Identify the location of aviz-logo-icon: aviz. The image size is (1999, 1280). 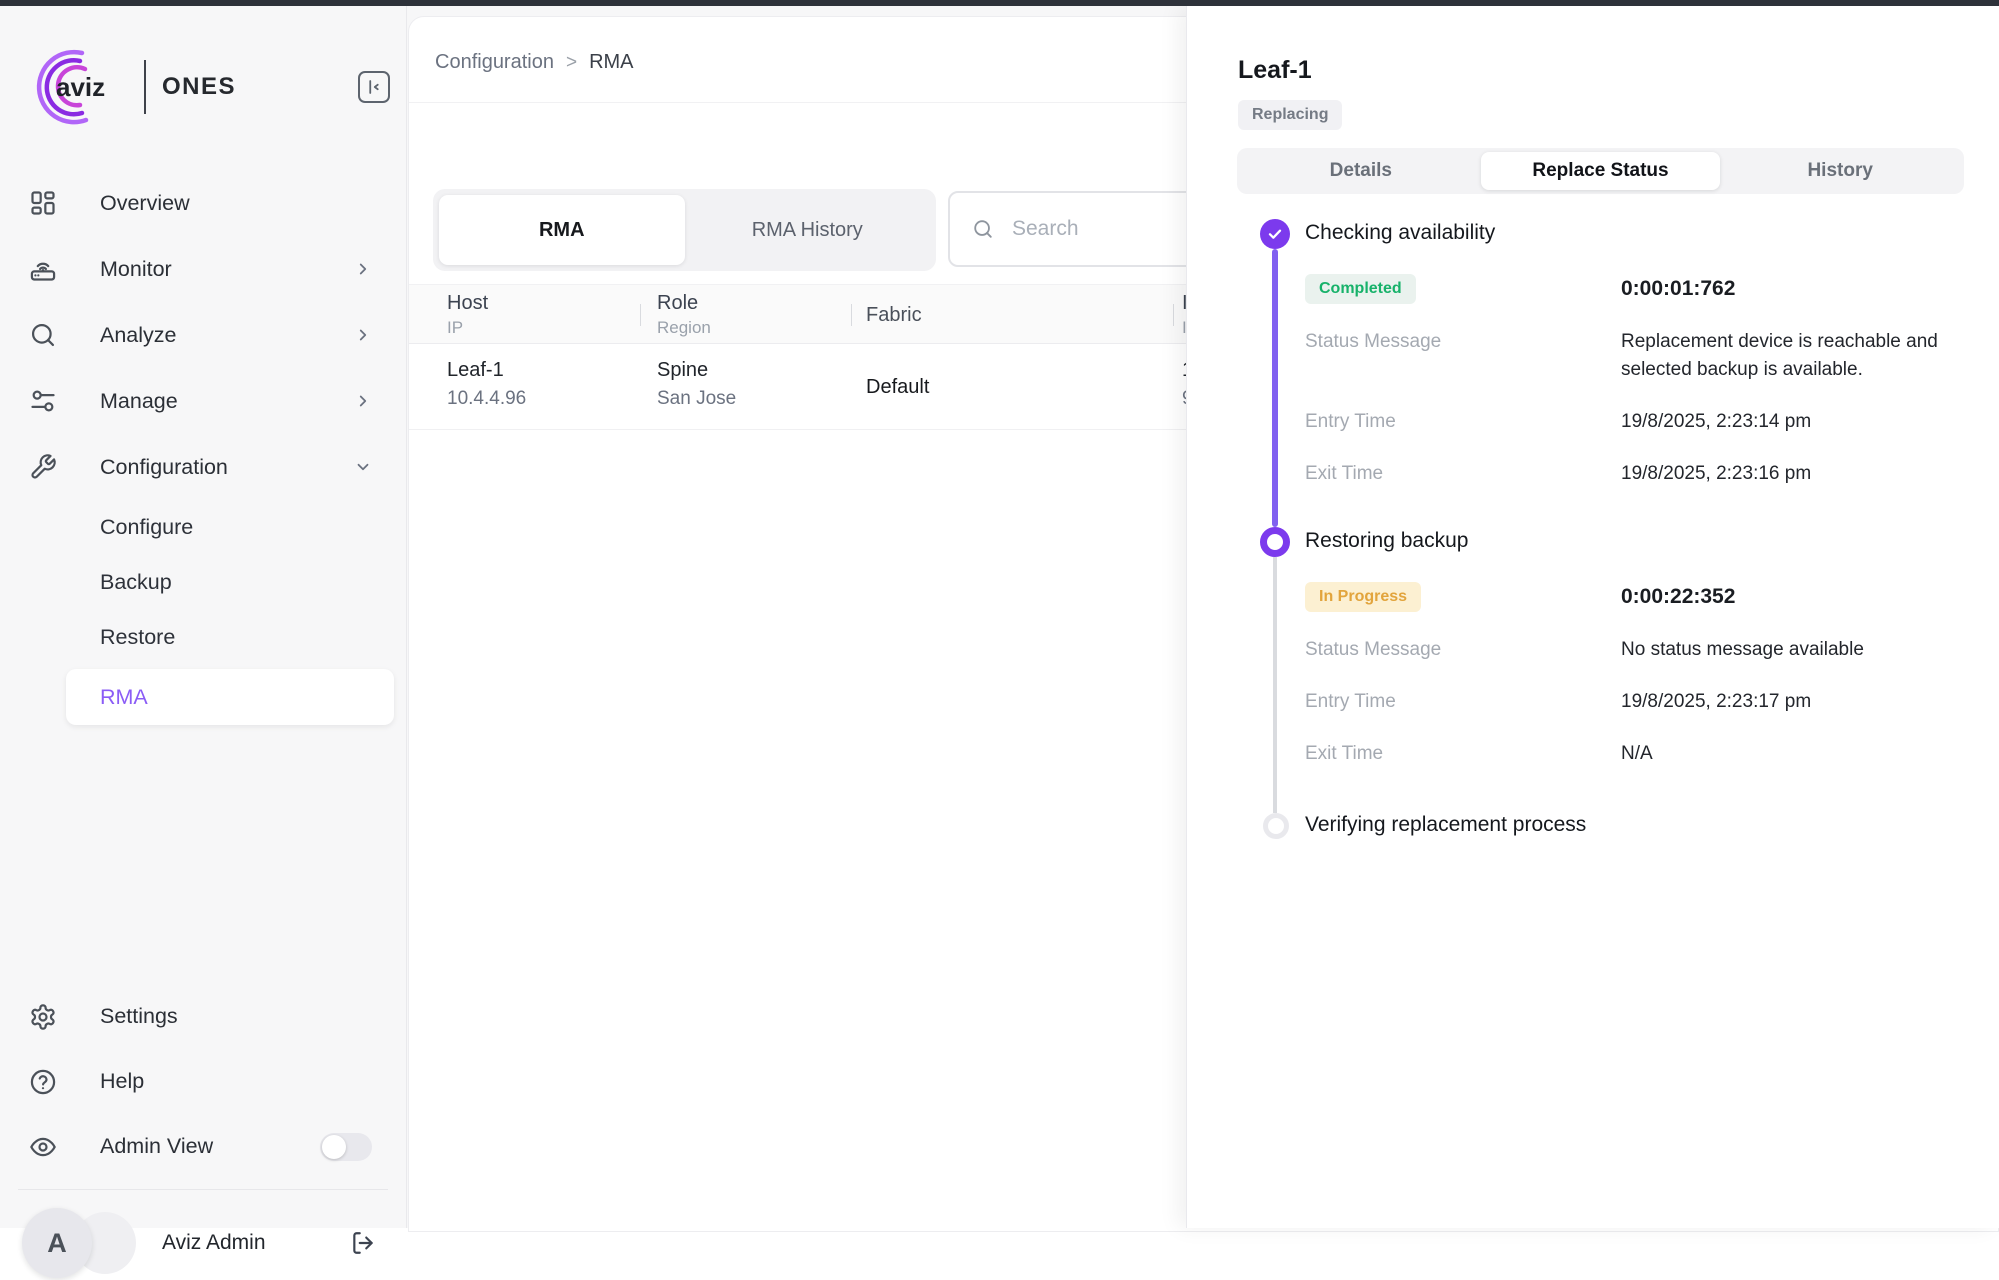
(82, 87).